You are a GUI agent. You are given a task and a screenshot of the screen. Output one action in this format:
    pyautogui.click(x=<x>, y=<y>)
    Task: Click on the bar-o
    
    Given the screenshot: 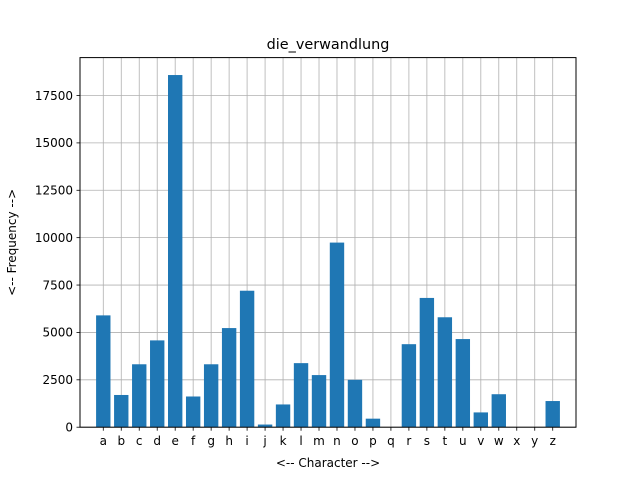 What is the action you would take?
    pyautogui.click(x=355, y=403)
    